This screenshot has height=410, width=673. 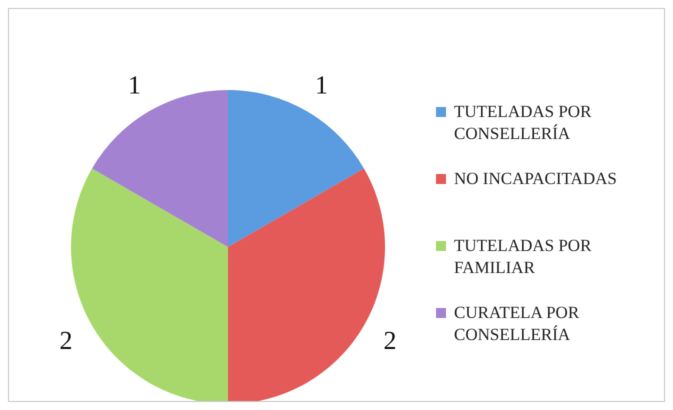 I want to click on legend-label: TUTELADAS POR CONSELLERÍA, so click(x=523, y=123).